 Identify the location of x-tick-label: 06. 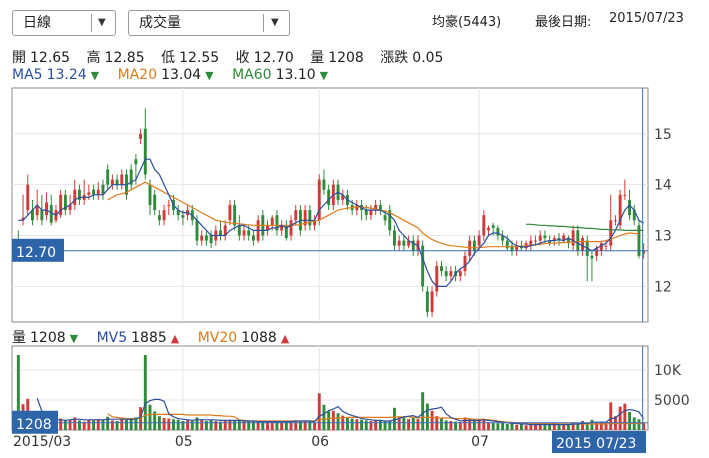
(320, 442).